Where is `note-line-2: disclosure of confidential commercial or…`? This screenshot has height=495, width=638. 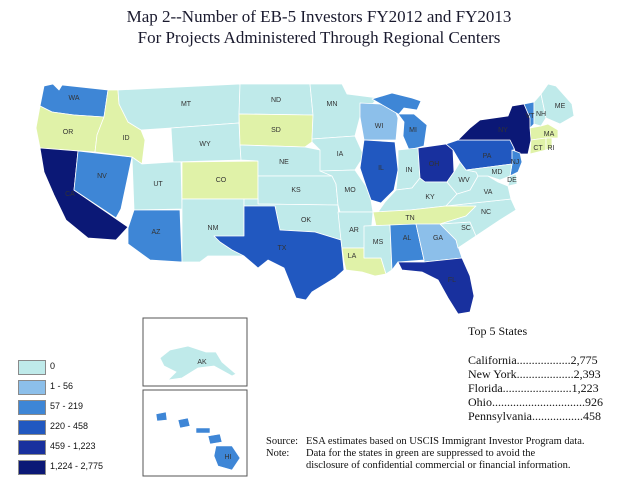 note-line-2: disclosure of confidential commercial or… is located at coordinates (438, 465).